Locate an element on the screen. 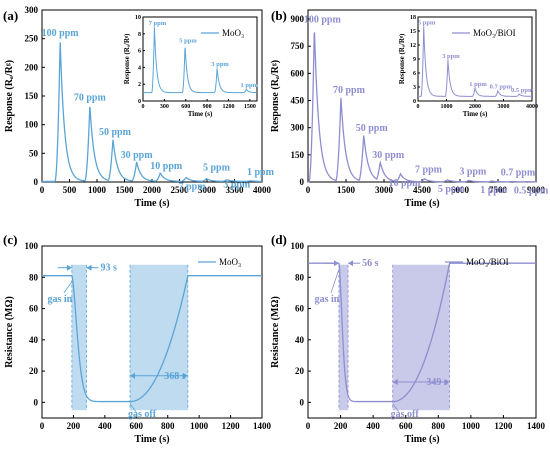 The height and width of the screenshot is (464, 550). gas-in-label: gas in is located at coordinates (327, 299).